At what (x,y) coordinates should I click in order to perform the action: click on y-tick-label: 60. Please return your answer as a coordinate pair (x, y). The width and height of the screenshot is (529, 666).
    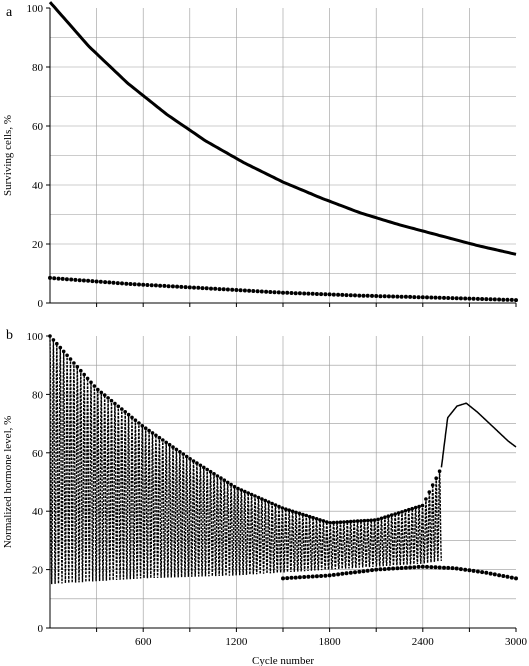
    Looking at the image, I should click on (38, 454).